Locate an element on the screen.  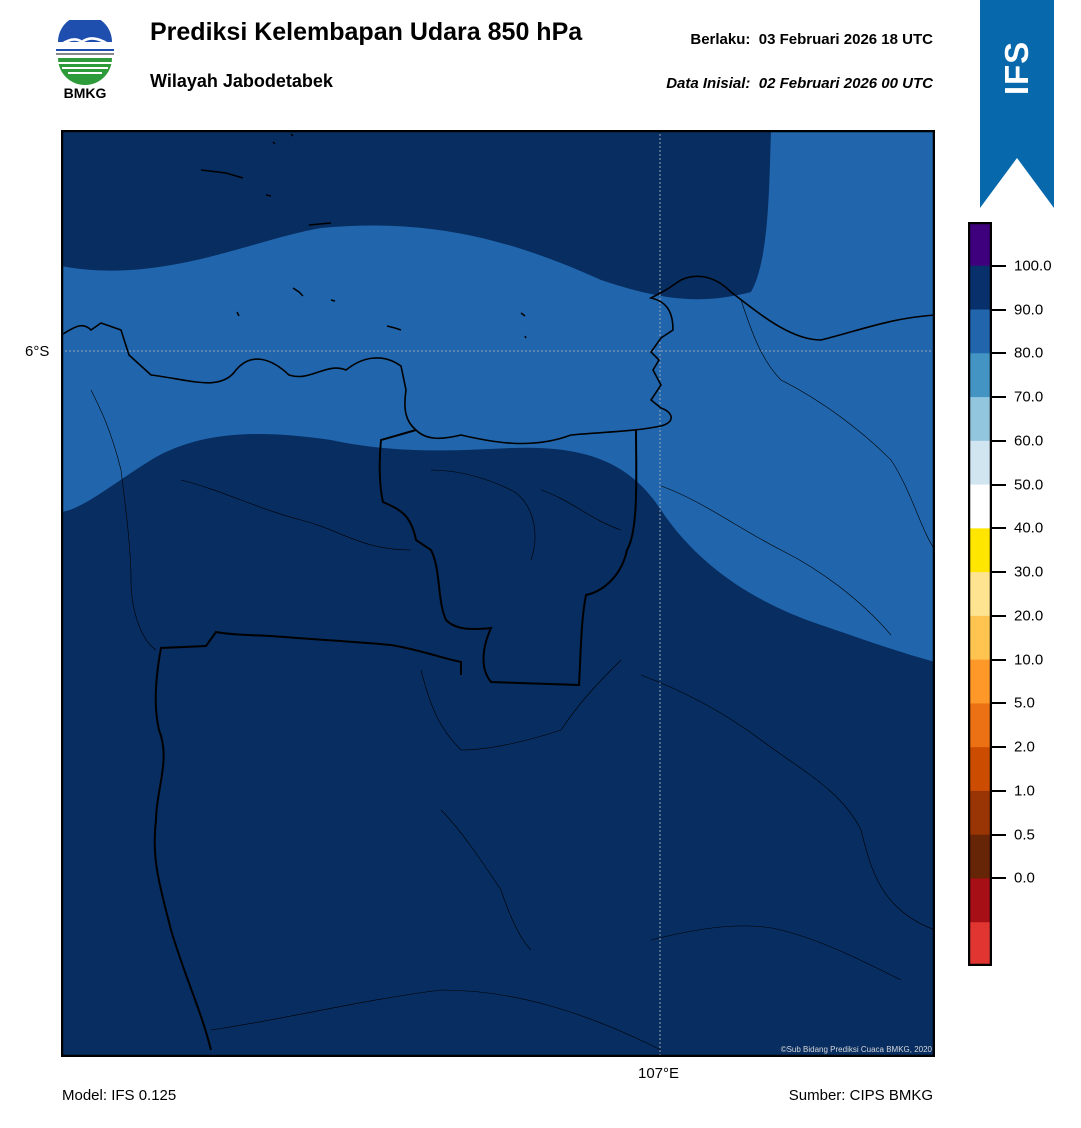
valid-time-line: Berlaku: 03 Februari 2026 18 UTC is located at coordinates (811, 39).